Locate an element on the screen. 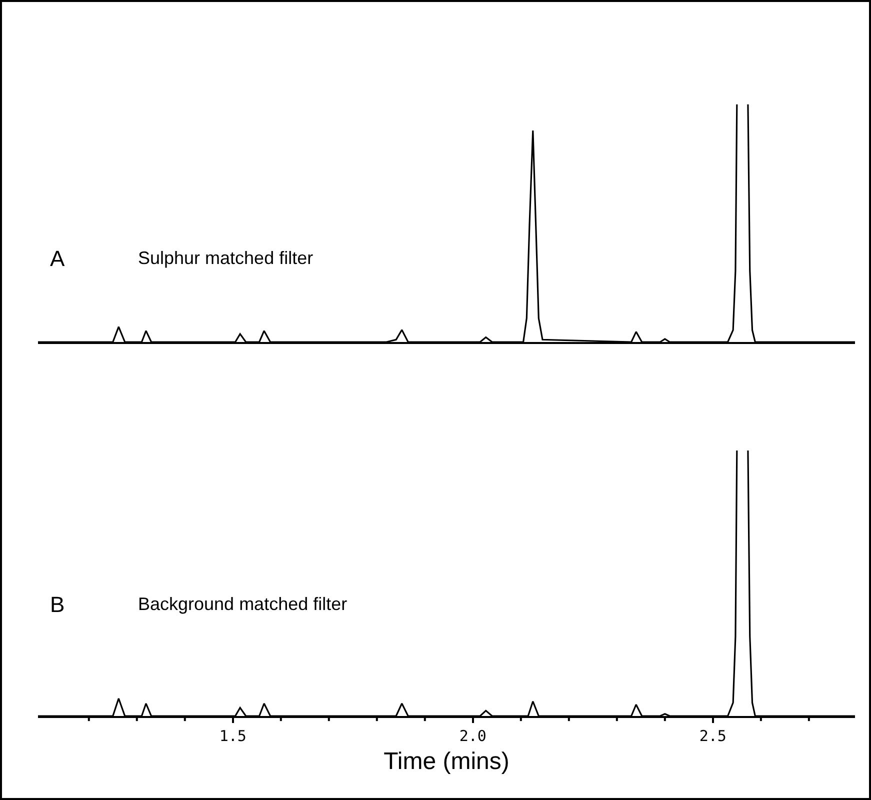 This screenshot has height=800, width=871. annotation: Sulphur matched filter is located at coordinates (226, 258).